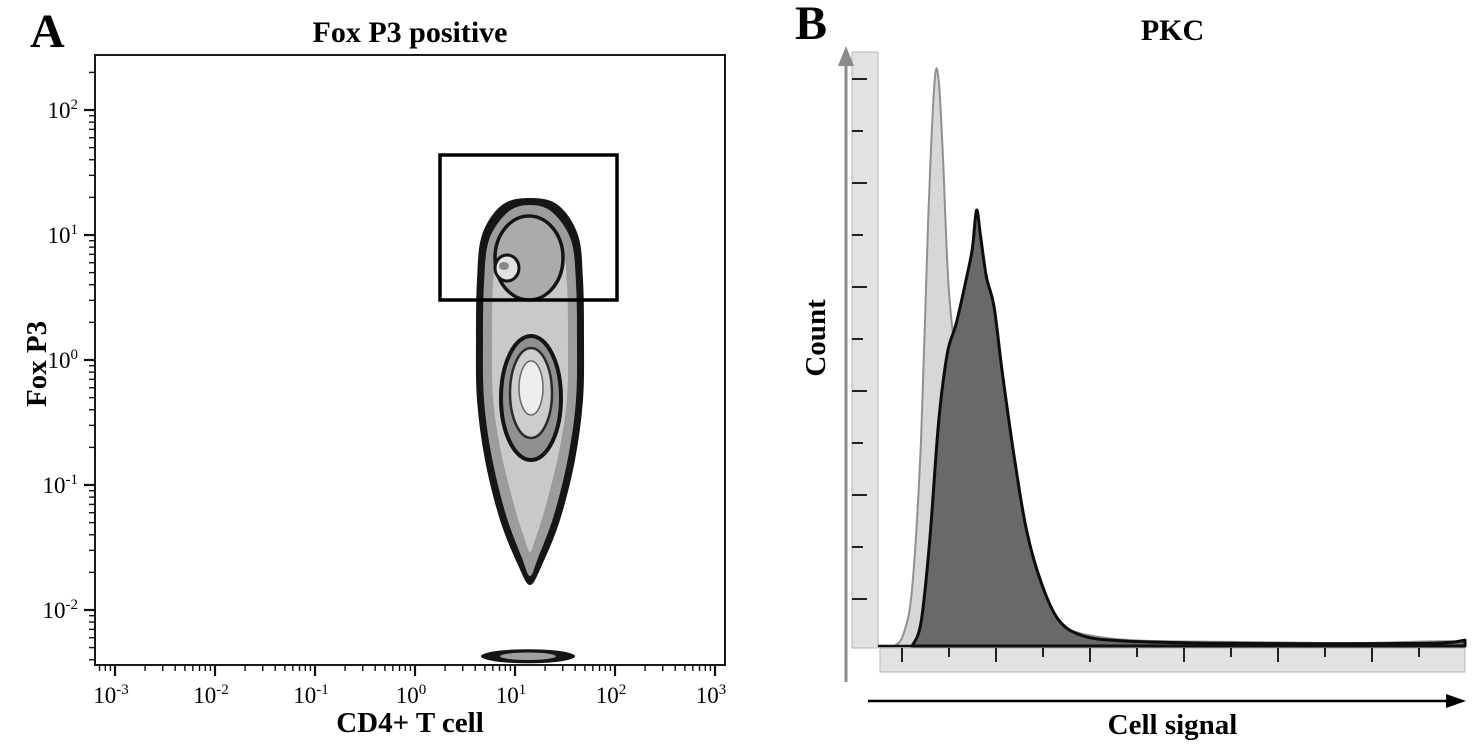 This screenshot has height=752, width=1476. I want to click on svg-text: 10³, so click(711, 695).